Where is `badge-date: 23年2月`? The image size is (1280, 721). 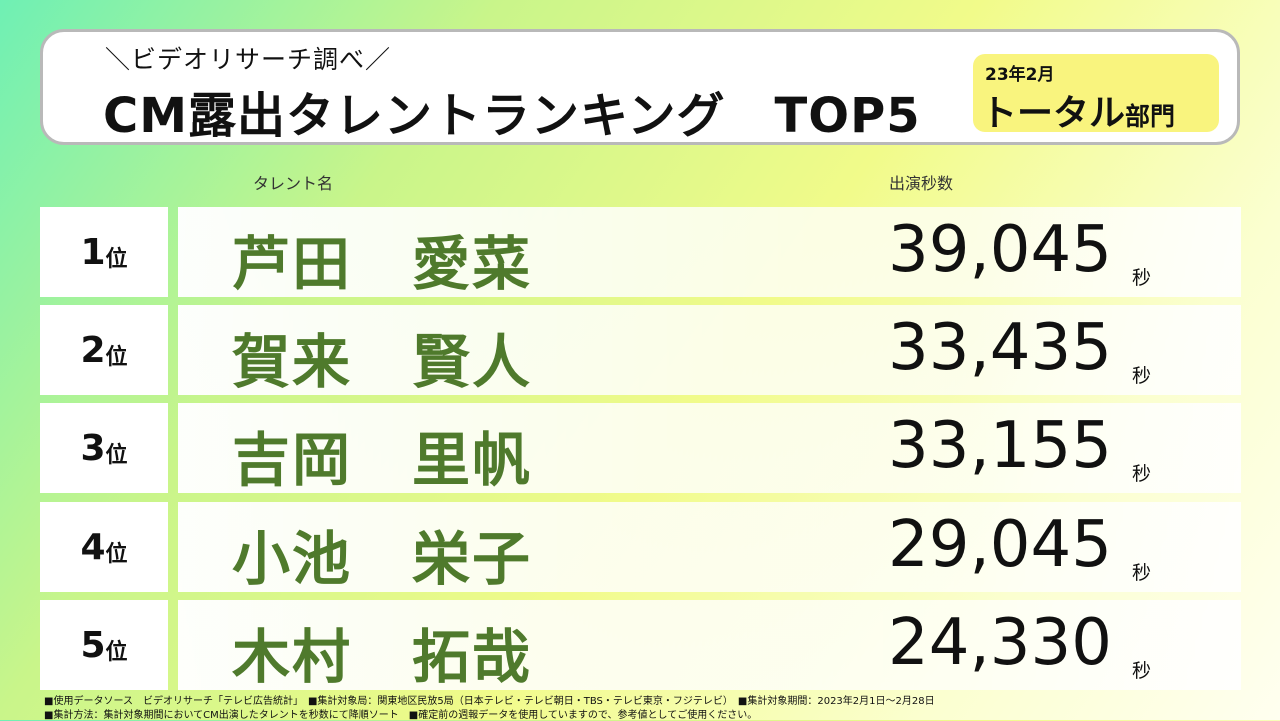 badge-date: 23年2月 is located at coordinates (1020, 75).